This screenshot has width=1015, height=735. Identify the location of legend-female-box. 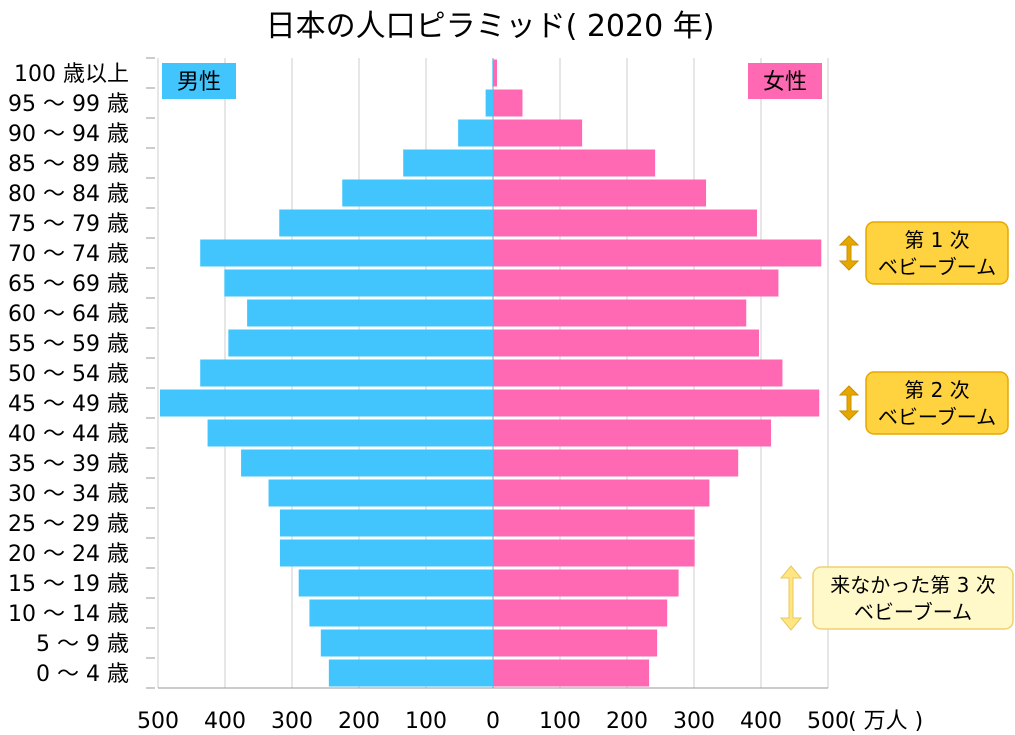
(785, 81).